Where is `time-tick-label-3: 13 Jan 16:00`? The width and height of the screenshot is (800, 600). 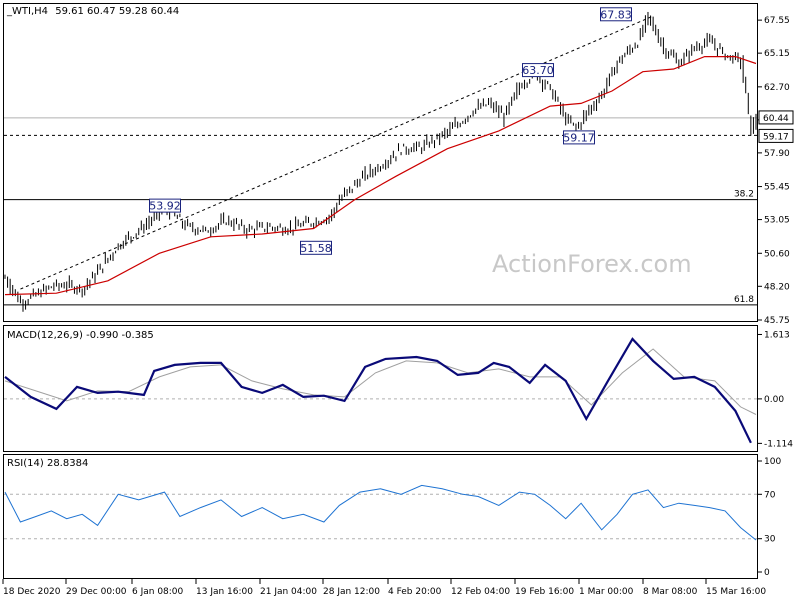
time-tick-label-3: 13 Jan 16:00 is located at coordinates (224, 592).